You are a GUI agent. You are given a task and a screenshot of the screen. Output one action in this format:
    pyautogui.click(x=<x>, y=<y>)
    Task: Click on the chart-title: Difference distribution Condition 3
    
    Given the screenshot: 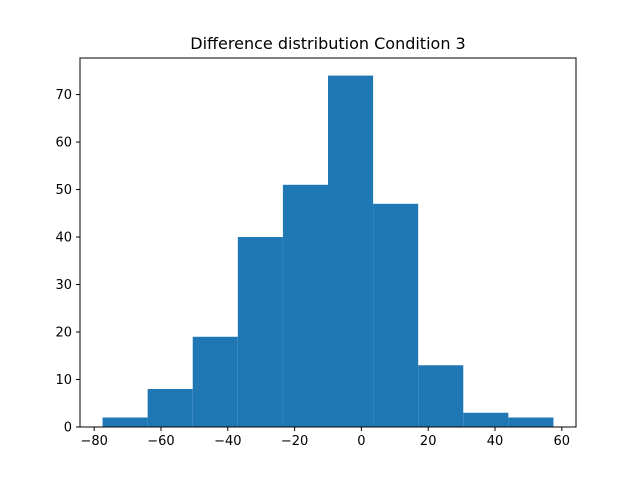 What is the action you would take?
    pyautogui.click(x=327, y=43)
    